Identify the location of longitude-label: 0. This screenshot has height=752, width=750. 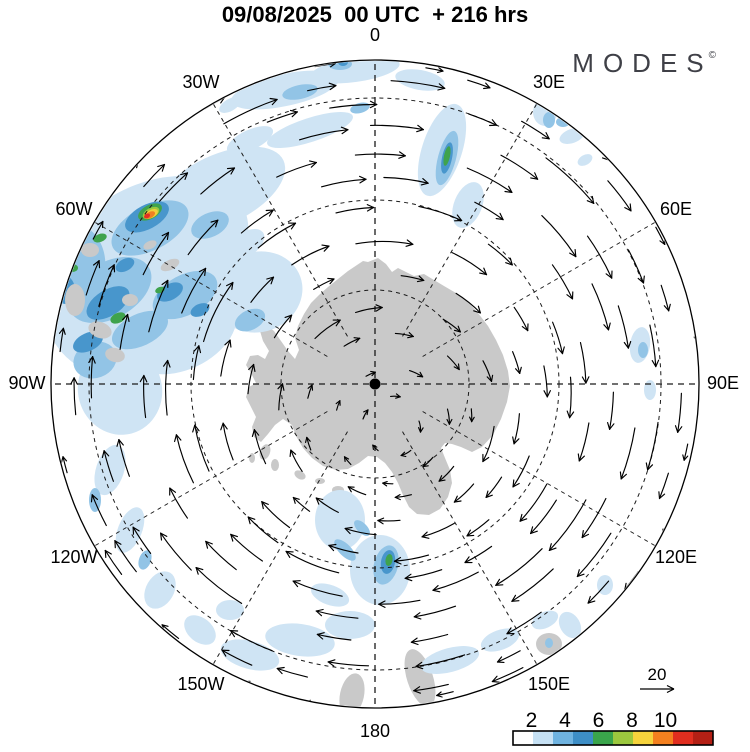
(375, 35).